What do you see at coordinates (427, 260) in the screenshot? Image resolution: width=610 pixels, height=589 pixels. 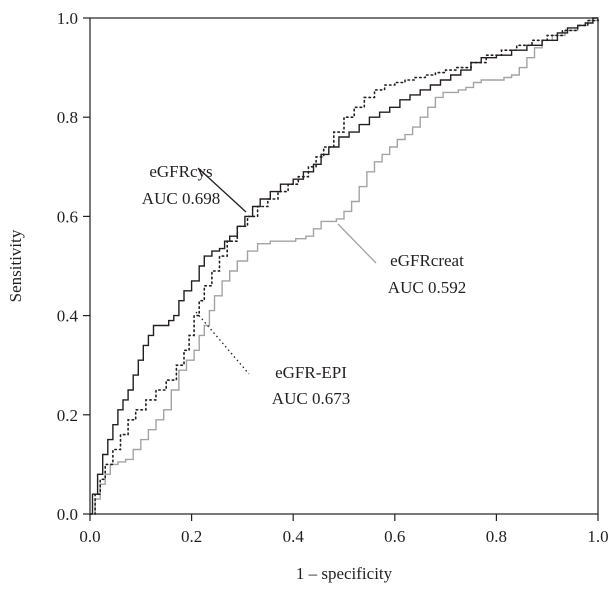 I see `annotation-egfrcreat-name: eGFRcreat` at bounding box center [427, 260].